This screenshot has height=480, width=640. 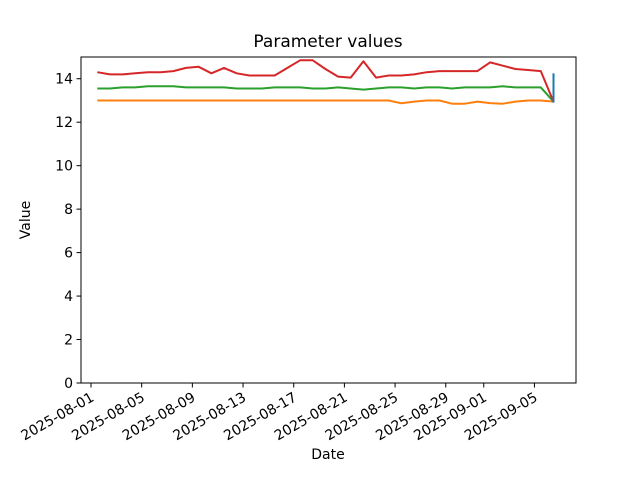 I want to click on y-tick-label: 6, so click(x=68, y=254).